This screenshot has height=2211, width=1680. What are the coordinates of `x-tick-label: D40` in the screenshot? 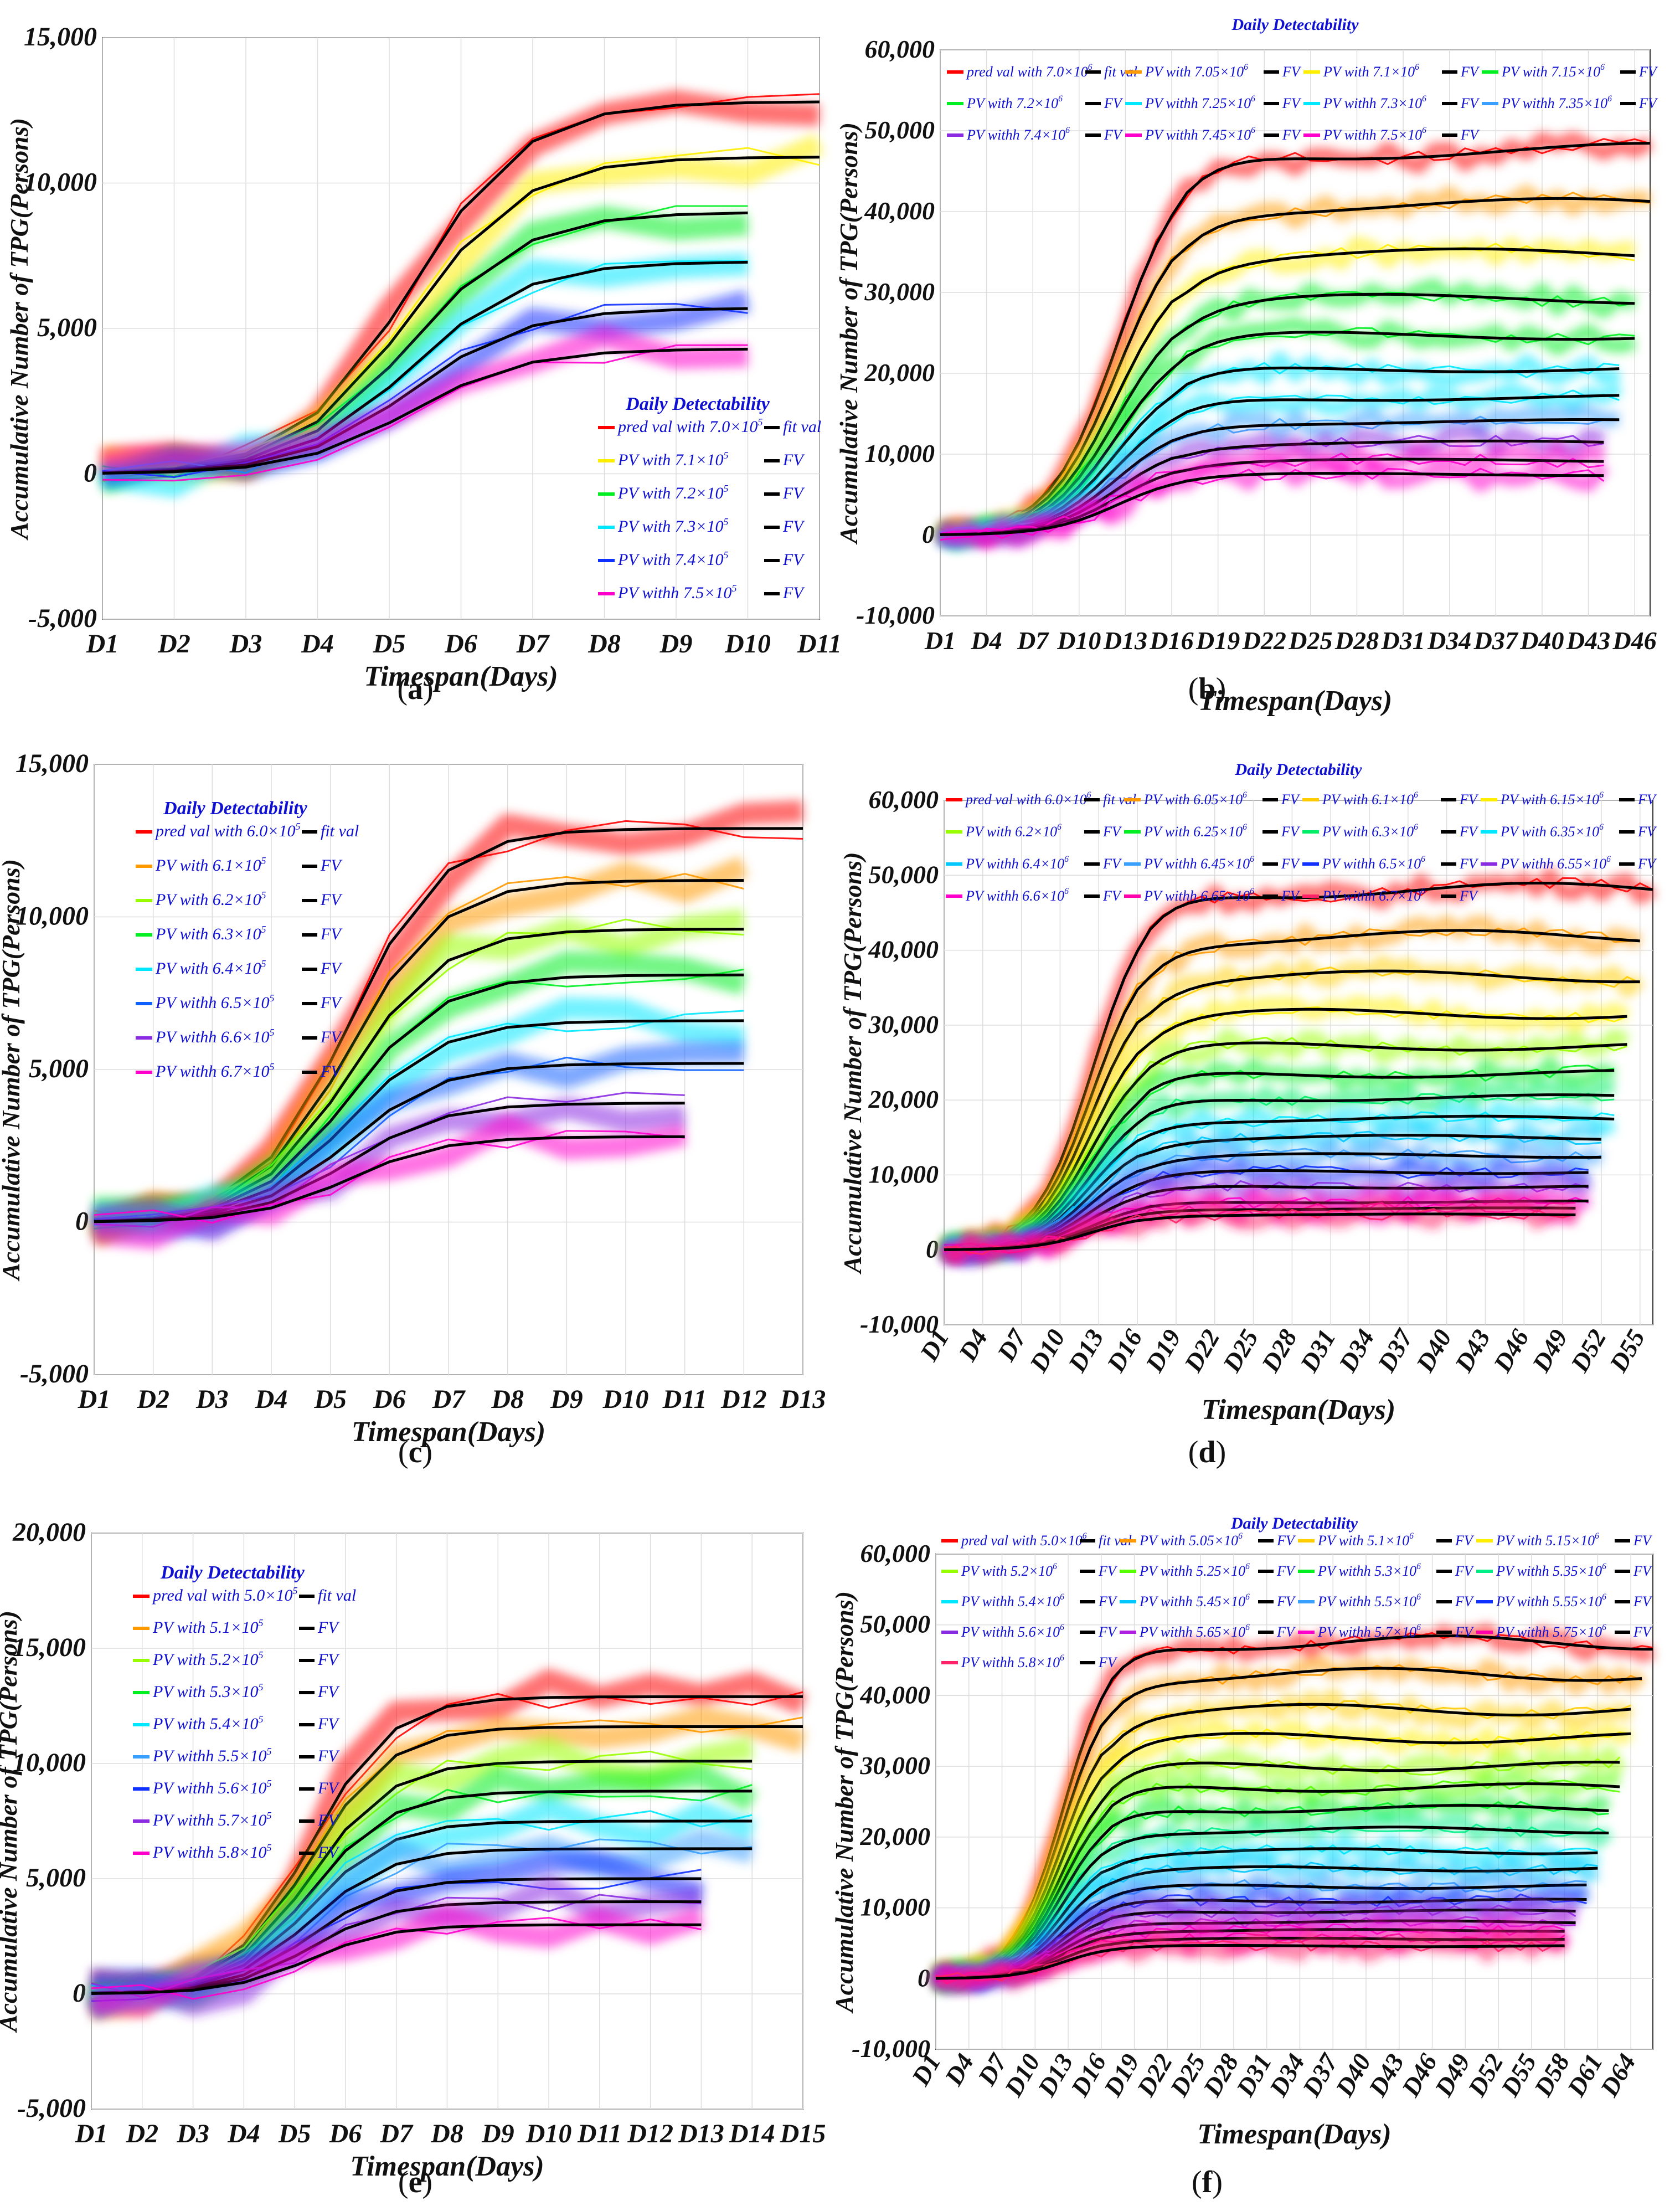 It's located at (1541, 640).